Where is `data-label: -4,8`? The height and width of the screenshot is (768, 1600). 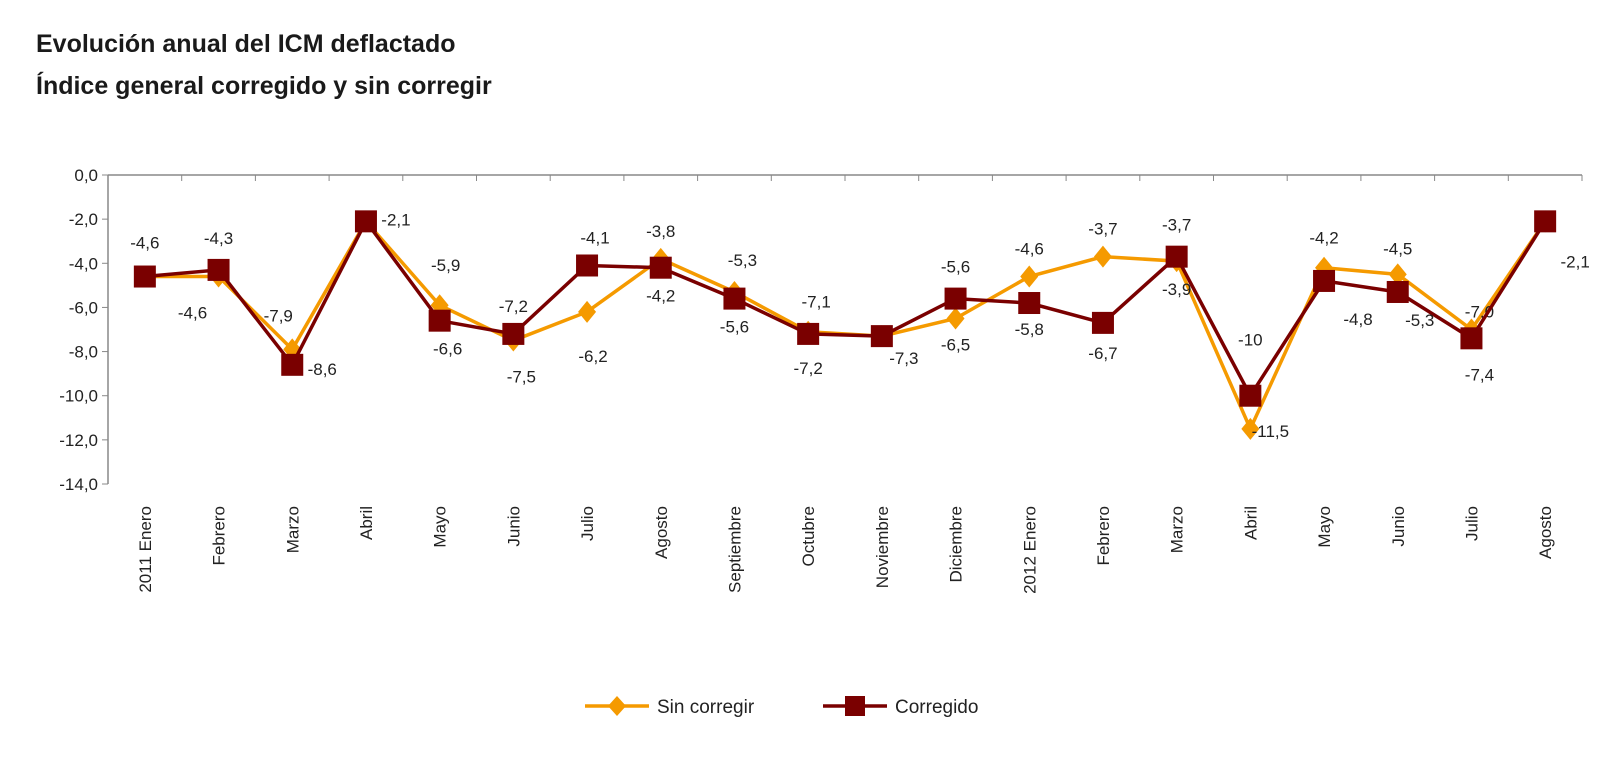 data-label: -4,8 is located at coordinates (1357, 319).